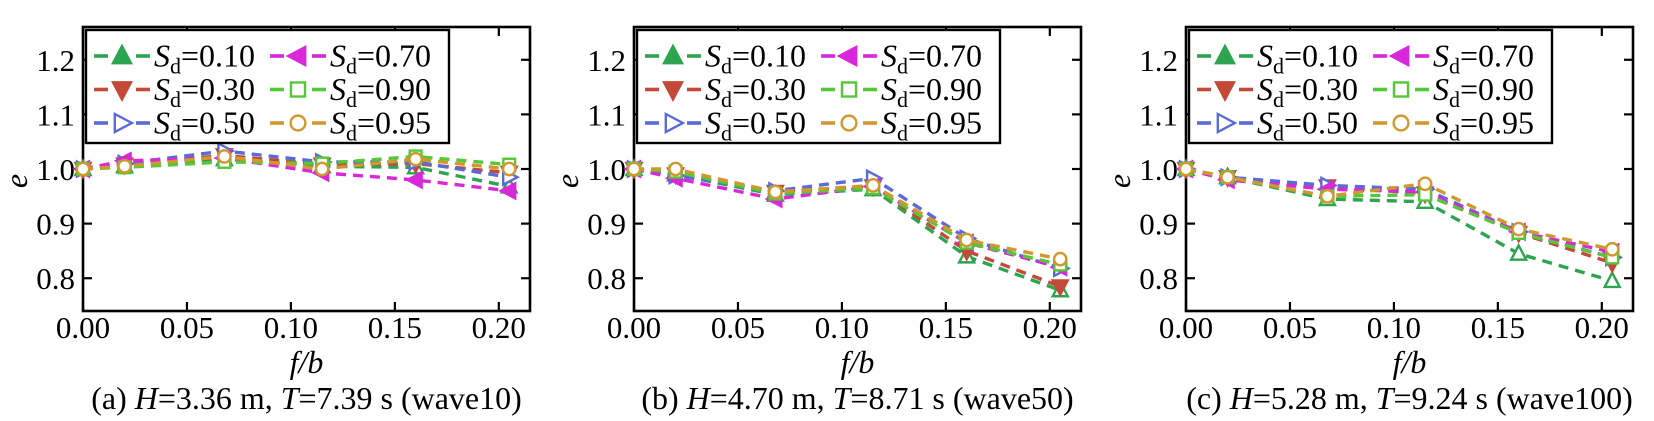  I want to click on x-tick-label: 0.00, so click(634, 327).